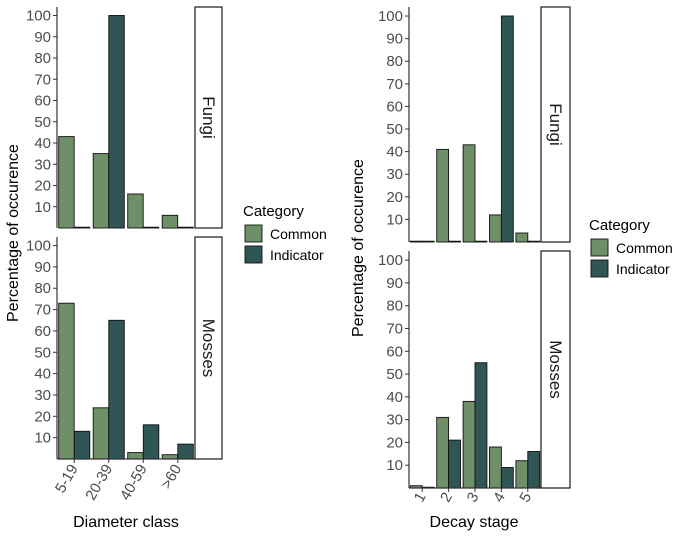 The width and height of the screenshot is (690, 536). What do you see at coordinates (499, 498) in the screenshot?
I see `x-tick-label: 4` at bounding box center [499, 498].